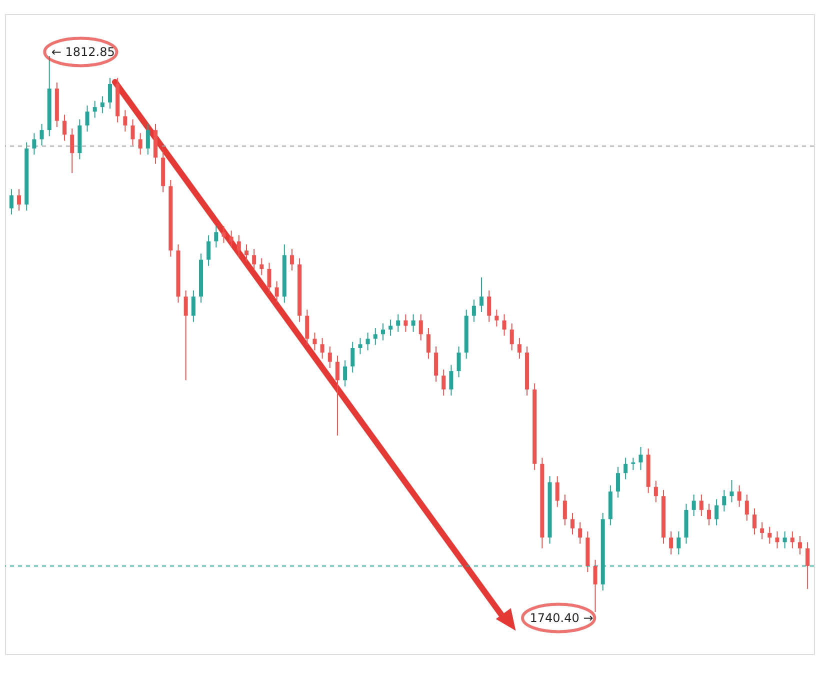  I want to click on annotation: 1740.40 →, so click(562, 618).